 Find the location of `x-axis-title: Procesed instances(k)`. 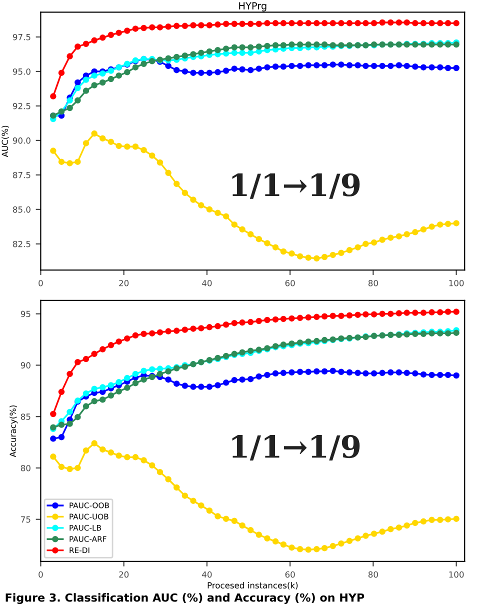

x-axis-title: Procesed instances(k) is located at coordinates (253, 586).